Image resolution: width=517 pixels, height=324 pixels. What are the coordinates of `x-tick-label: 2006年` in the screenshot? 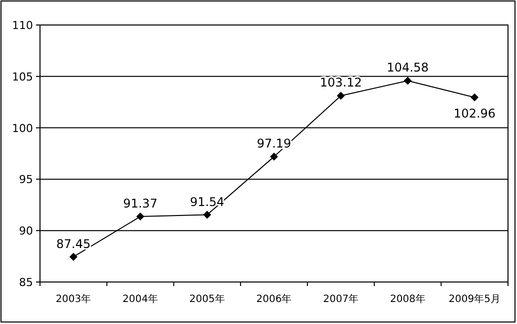 It's located at (274, 299).